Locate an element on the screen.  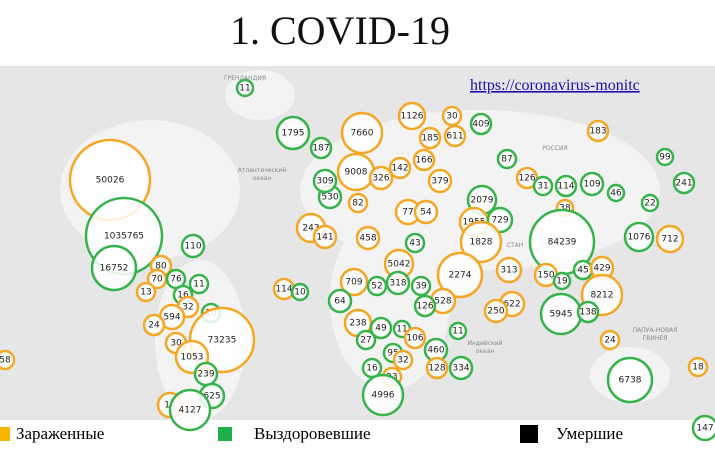
bubble-label: 313 is located at coordinates (508, 271).